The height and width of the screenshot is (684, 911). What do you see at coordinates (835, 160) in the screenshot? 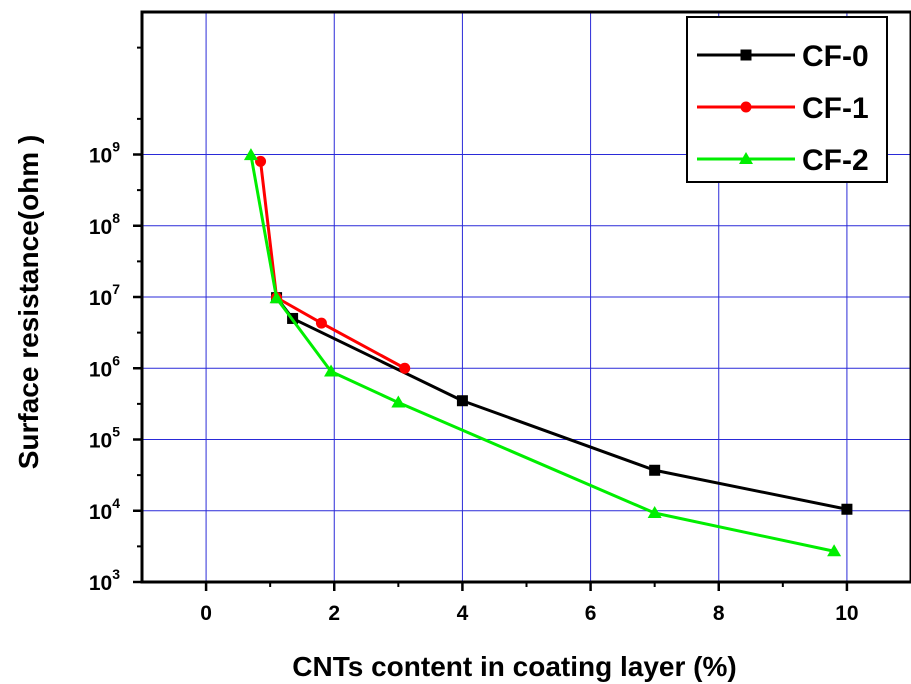
I see `legend-label: CF-2` at bounding box center [835, 160].